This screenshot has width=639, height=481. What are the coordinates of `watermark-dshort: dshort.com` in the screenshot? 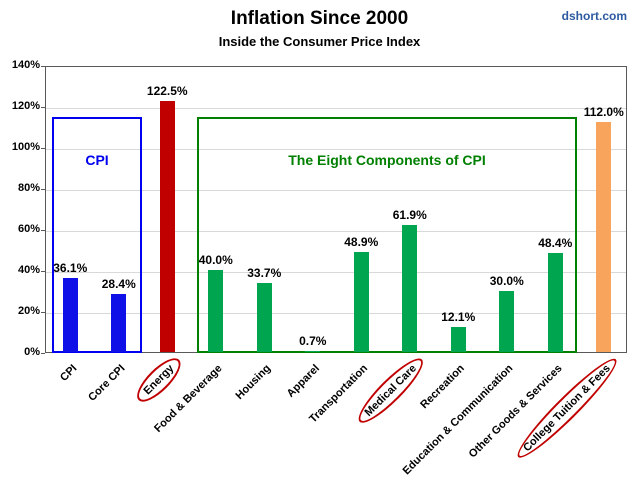 It's located at (594, 16).